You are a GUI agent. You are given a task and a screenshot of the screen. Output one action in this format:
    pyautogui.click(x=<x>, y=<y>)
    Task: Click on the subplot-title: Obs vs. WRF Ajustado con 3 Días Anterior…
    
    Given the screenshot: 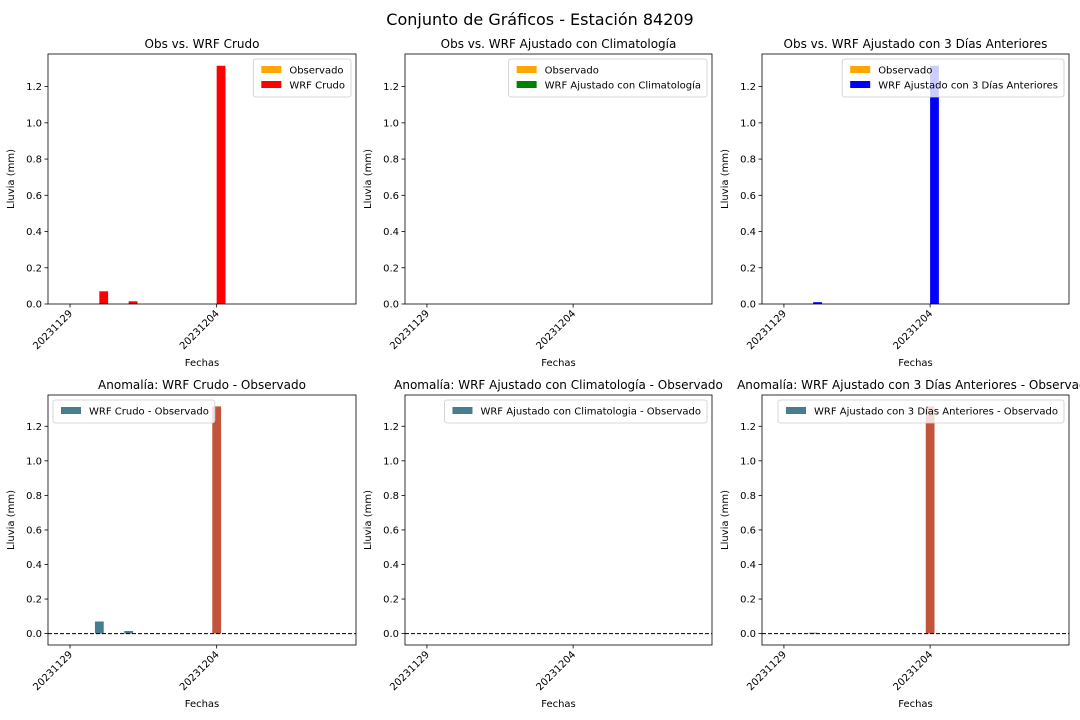 What is the action you would take?
    pyautogui.click(x=916, y=44)
    